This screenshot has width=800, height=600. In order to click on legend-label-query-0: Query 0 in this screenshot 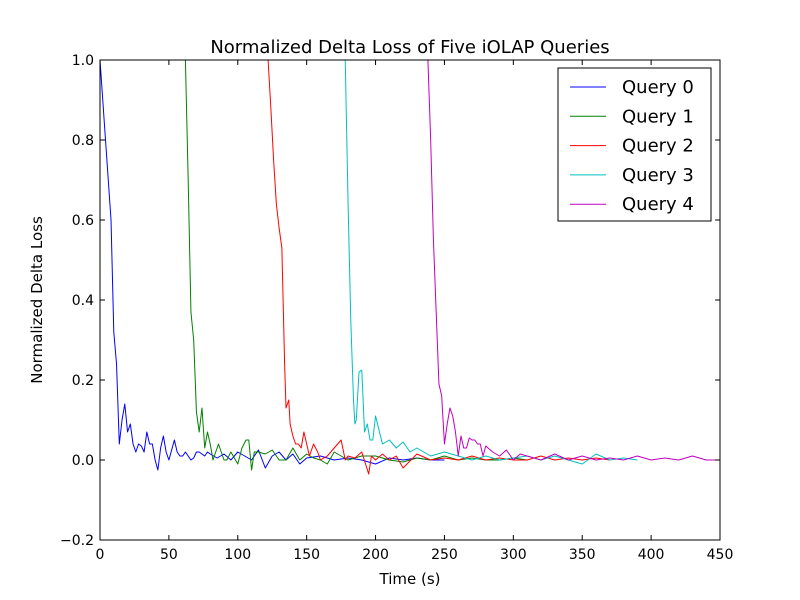, I will do `click(658, 87)`.